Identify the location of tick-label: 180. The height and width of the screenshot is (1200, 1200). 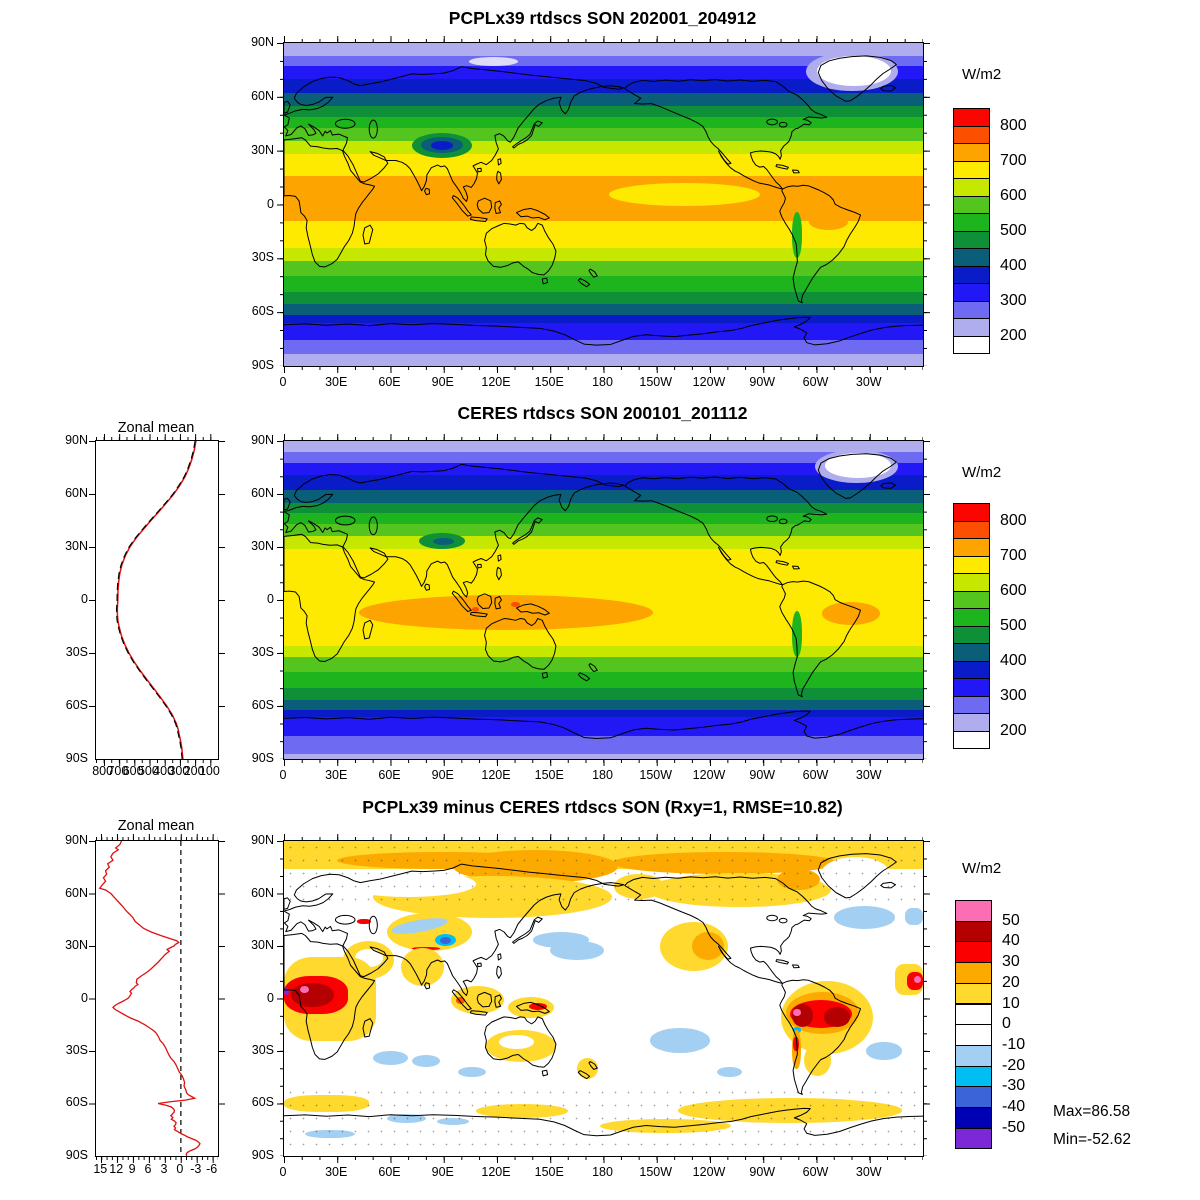
(602, 775).